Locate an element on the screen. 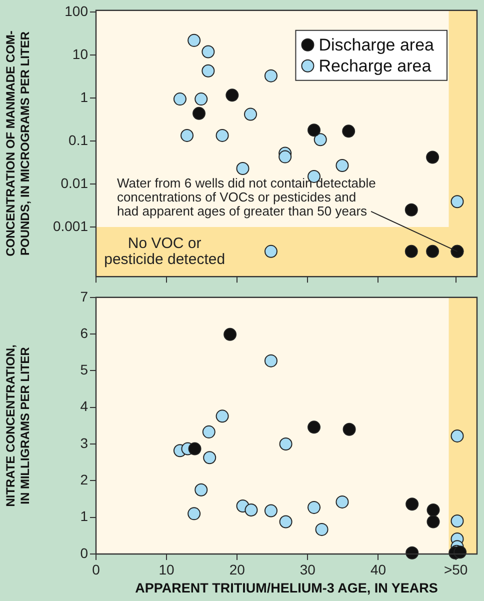 The height and width of the screenshot is (601, 484). x-tick-label: 20 is located at coordinates (237, 569).